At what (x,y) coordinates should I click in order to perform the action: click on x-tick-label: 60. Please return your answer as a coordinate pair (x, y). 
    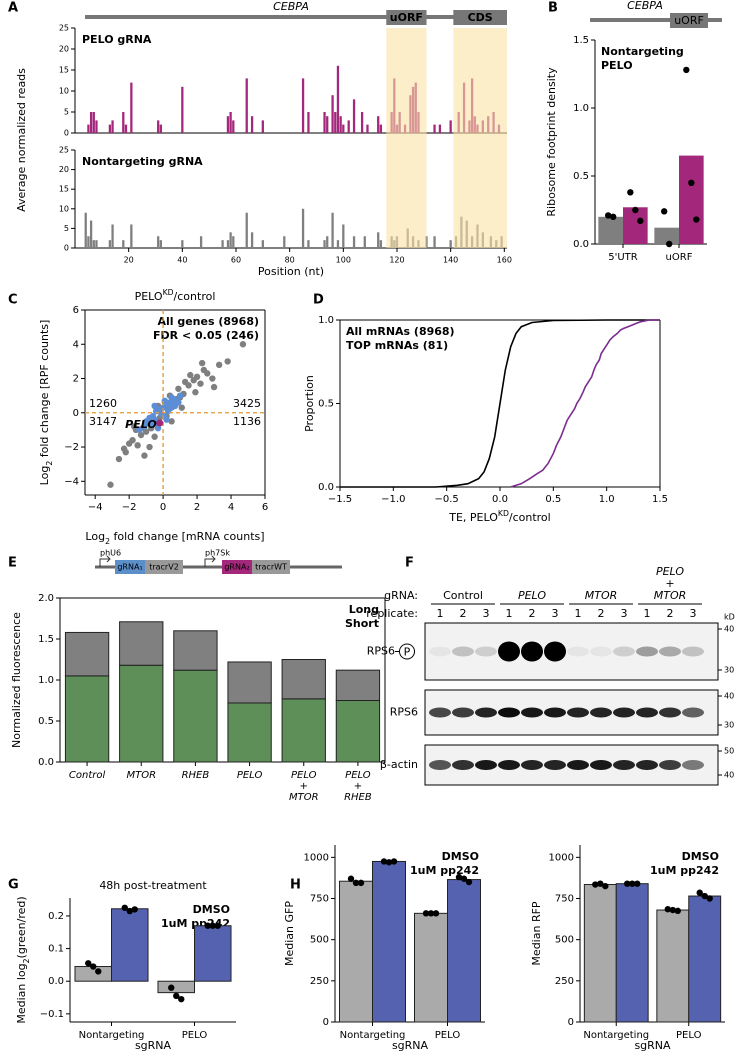
    Looking at the image, I should click on (236, 260).